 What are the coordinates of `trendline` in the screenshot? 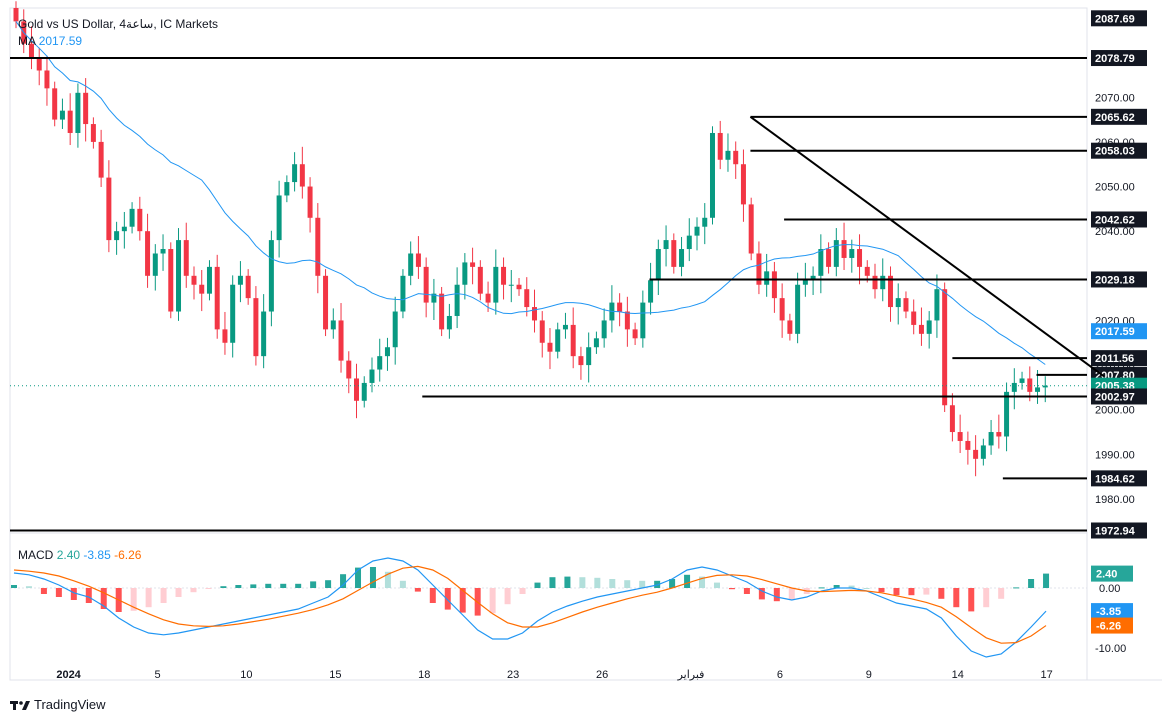 It's located at (927, 247).